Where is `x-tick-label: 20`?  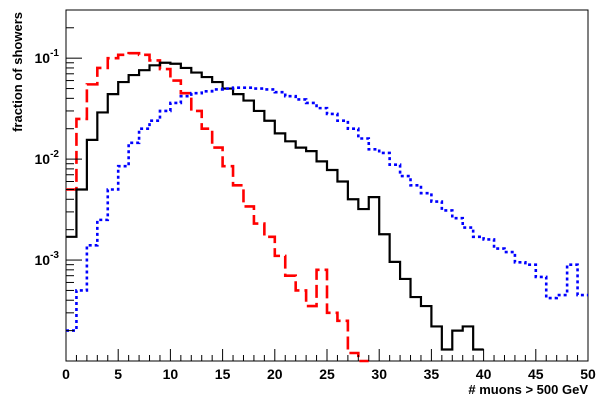
x-tick-label: 20 is located at coordinates (275, 374).